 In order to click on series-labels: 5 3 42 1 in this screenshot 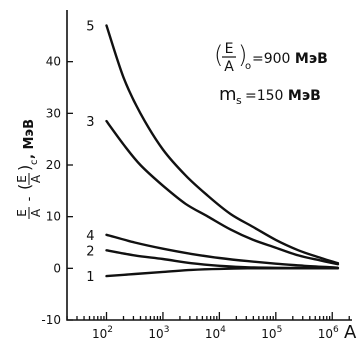, I will do `click(90, 153)`.